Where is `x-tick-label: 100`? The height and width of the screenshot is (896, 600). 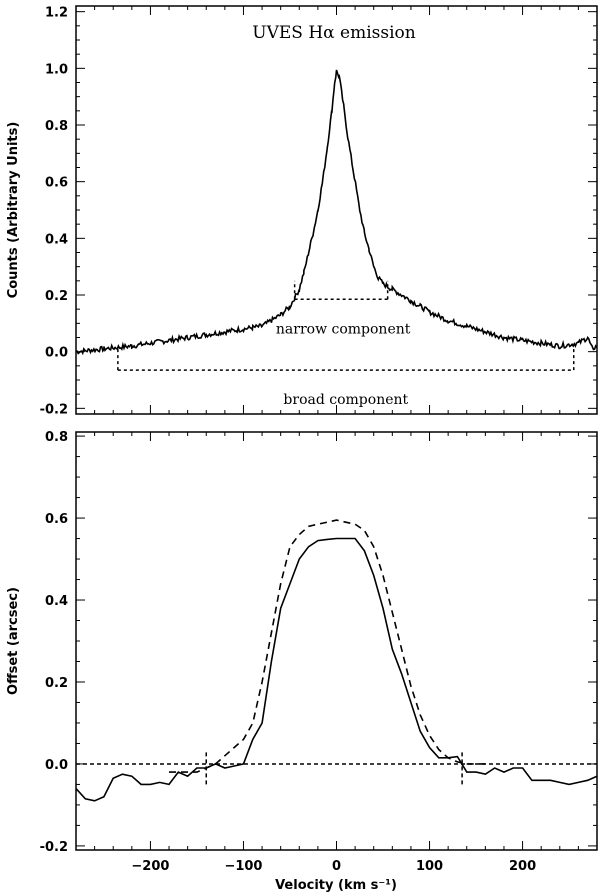 x-tick-label: 100 is located at coordinates (429, 866).